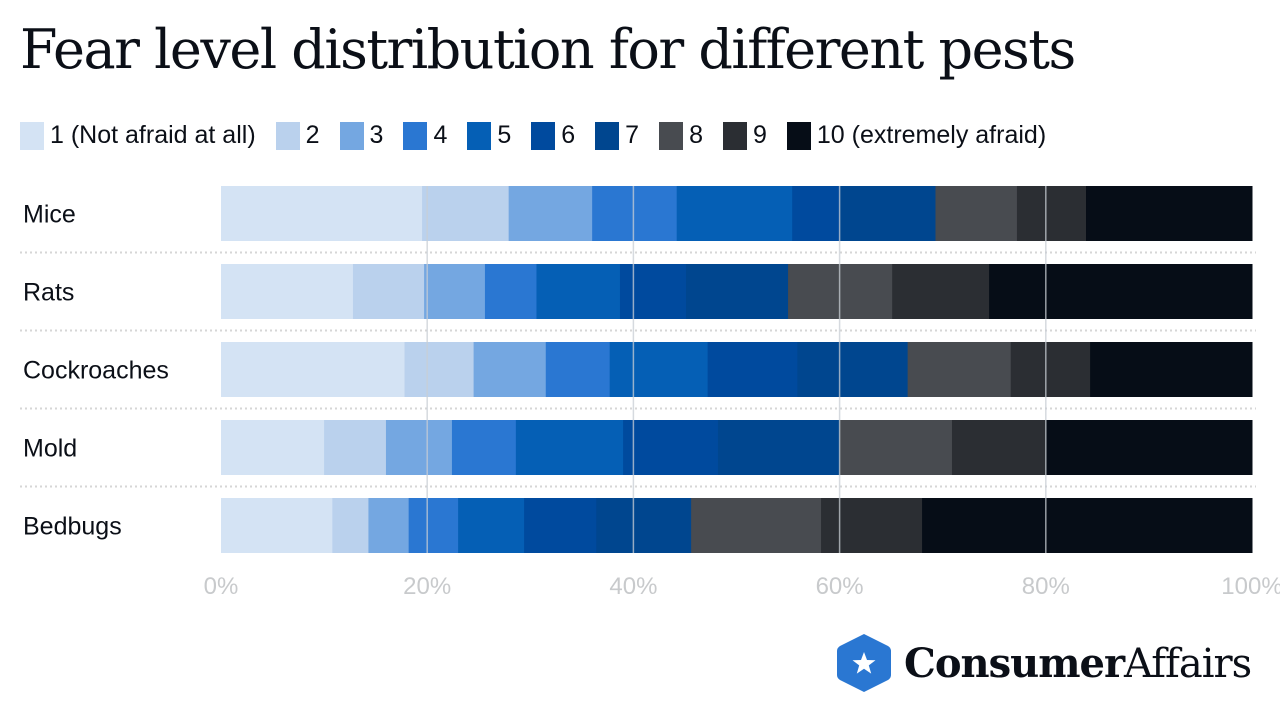 This screenshot has width=1280, height=718. What do you see at coordinates (759, 135) in the screenshot?
I see `legend-label: 9` at bounding box center [759, 135].